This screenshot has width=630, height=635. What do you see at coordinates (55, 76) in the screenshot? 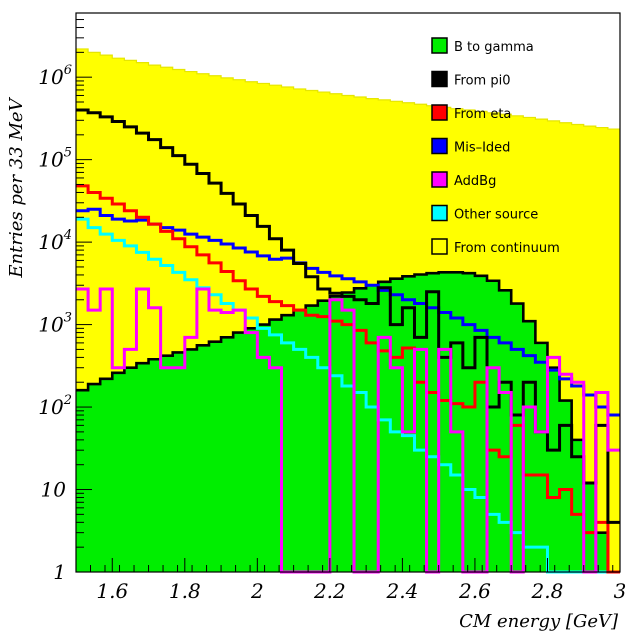
I see `y-tick-label: 10⁶` at bounding box center [55, 76].